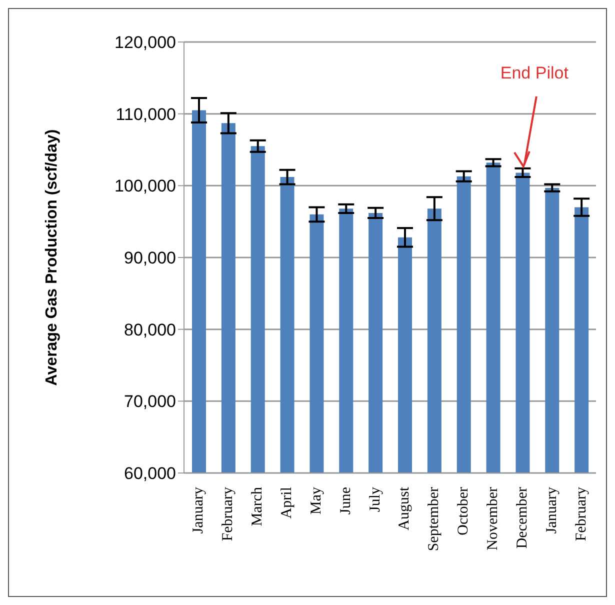  What do you see at coordinates (522, 518) in the screenshot?
I see `x-tick-label: December` at bounding box center [522, 518].